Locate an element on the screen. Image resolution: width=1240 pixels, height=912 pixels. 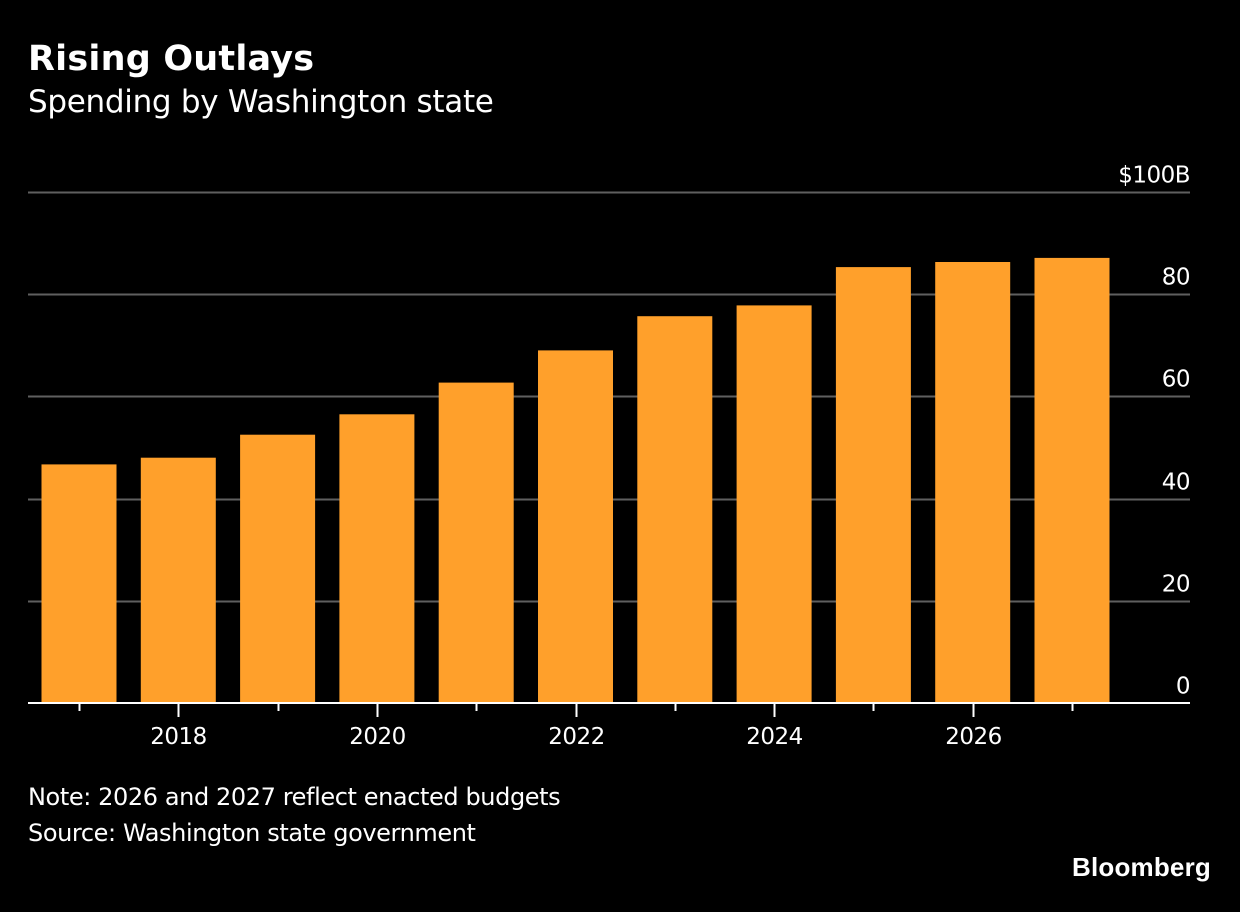
bar-2026 is located at coordinates (973, 482).